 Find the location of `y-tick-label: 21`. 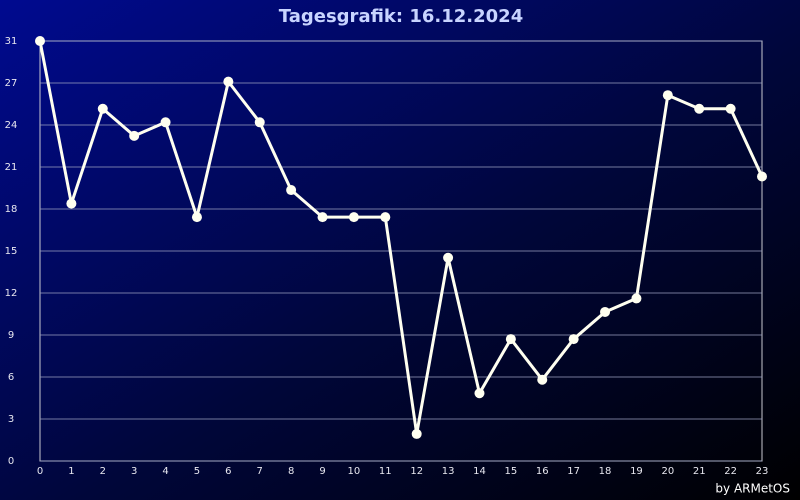

y-tick-label: 21 is located at coordinates (11, 167).